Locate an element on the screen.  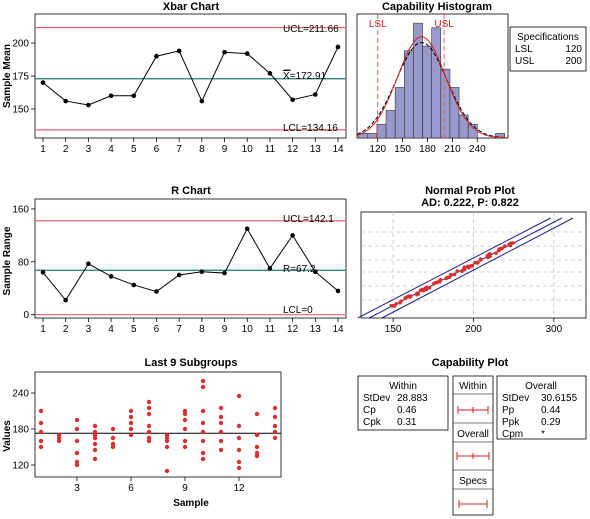
histogram-xtick-label: 120 is located at coordinates (377, 149).